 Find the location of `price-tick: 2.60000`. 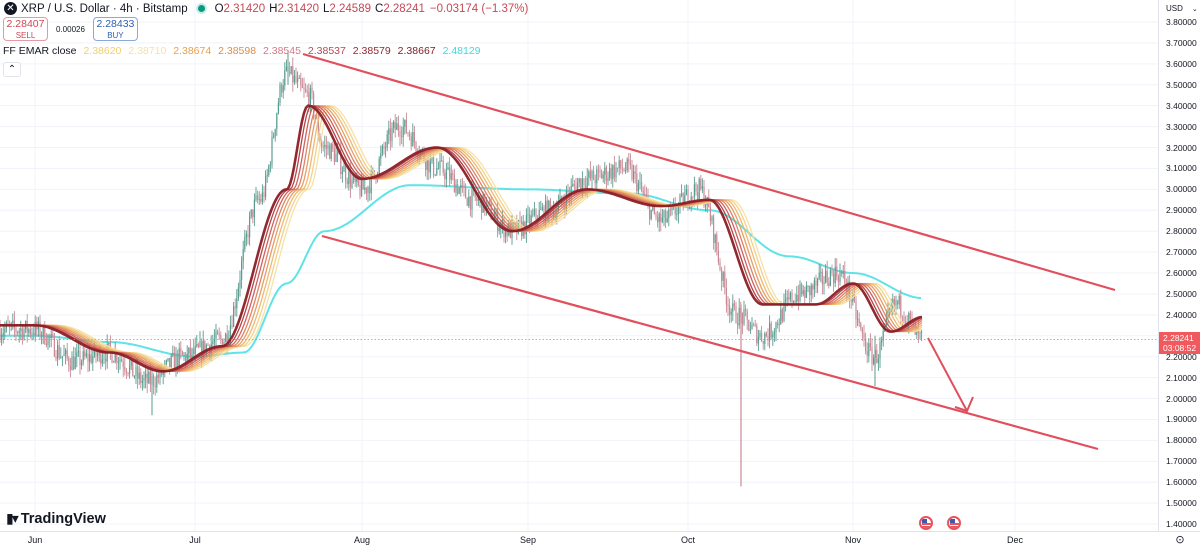

price-tick: 2.60000 is located at coordinates (1181, 273).